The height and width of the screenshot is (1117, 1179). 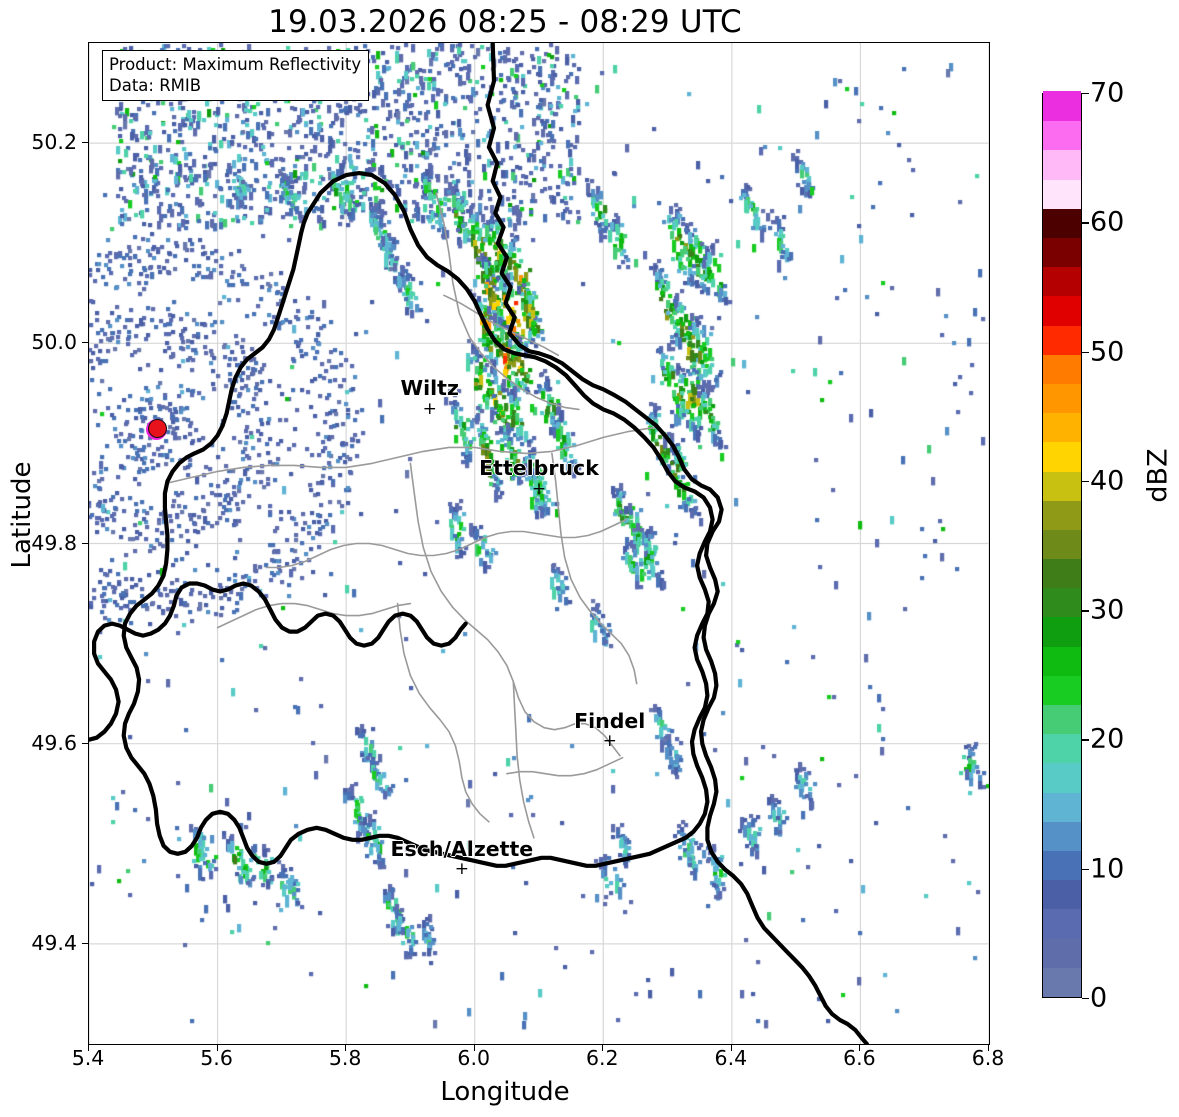 What do you see at coordinates (54, 142) in the screenshot?
I see `y-tick-label-0: 50.2` at bounding box center [54, 142].